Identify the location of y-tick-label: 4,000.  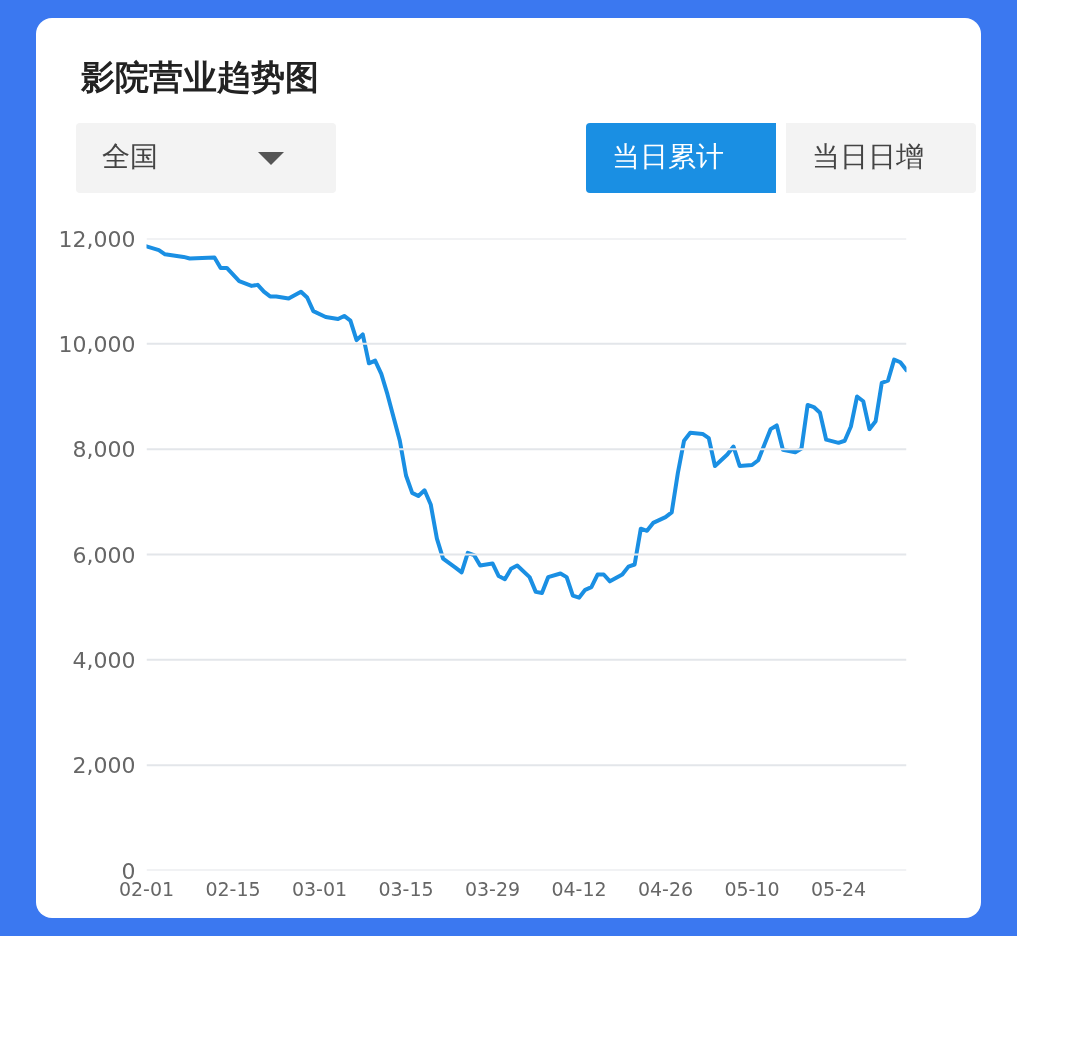
(104, 660).